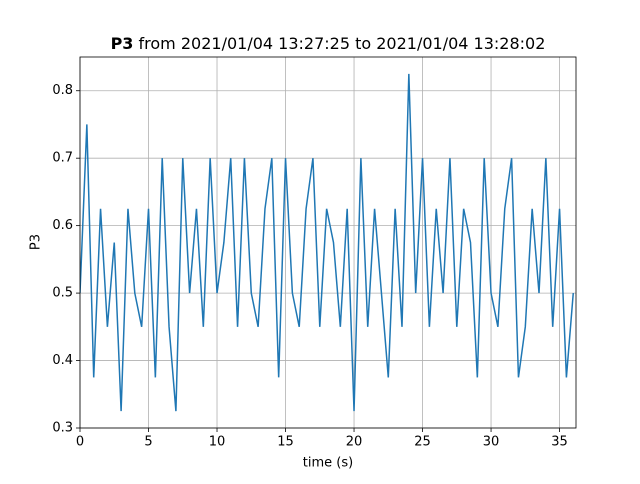 The image size is (640, 484). What do you see at coordinates (328, 463) in the screenshot?
I see `x-axis-label: time (s)` at bounding box center [328, 463].